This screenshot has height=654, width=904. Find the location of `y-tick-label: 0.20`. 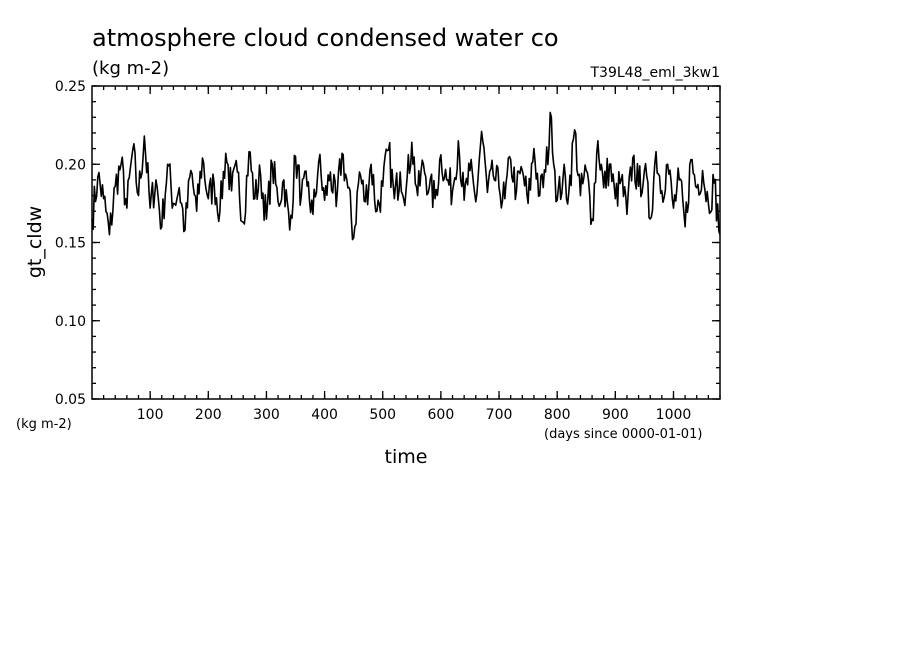

y-tick-label: 0.20 is located at coordinates (70, 165).